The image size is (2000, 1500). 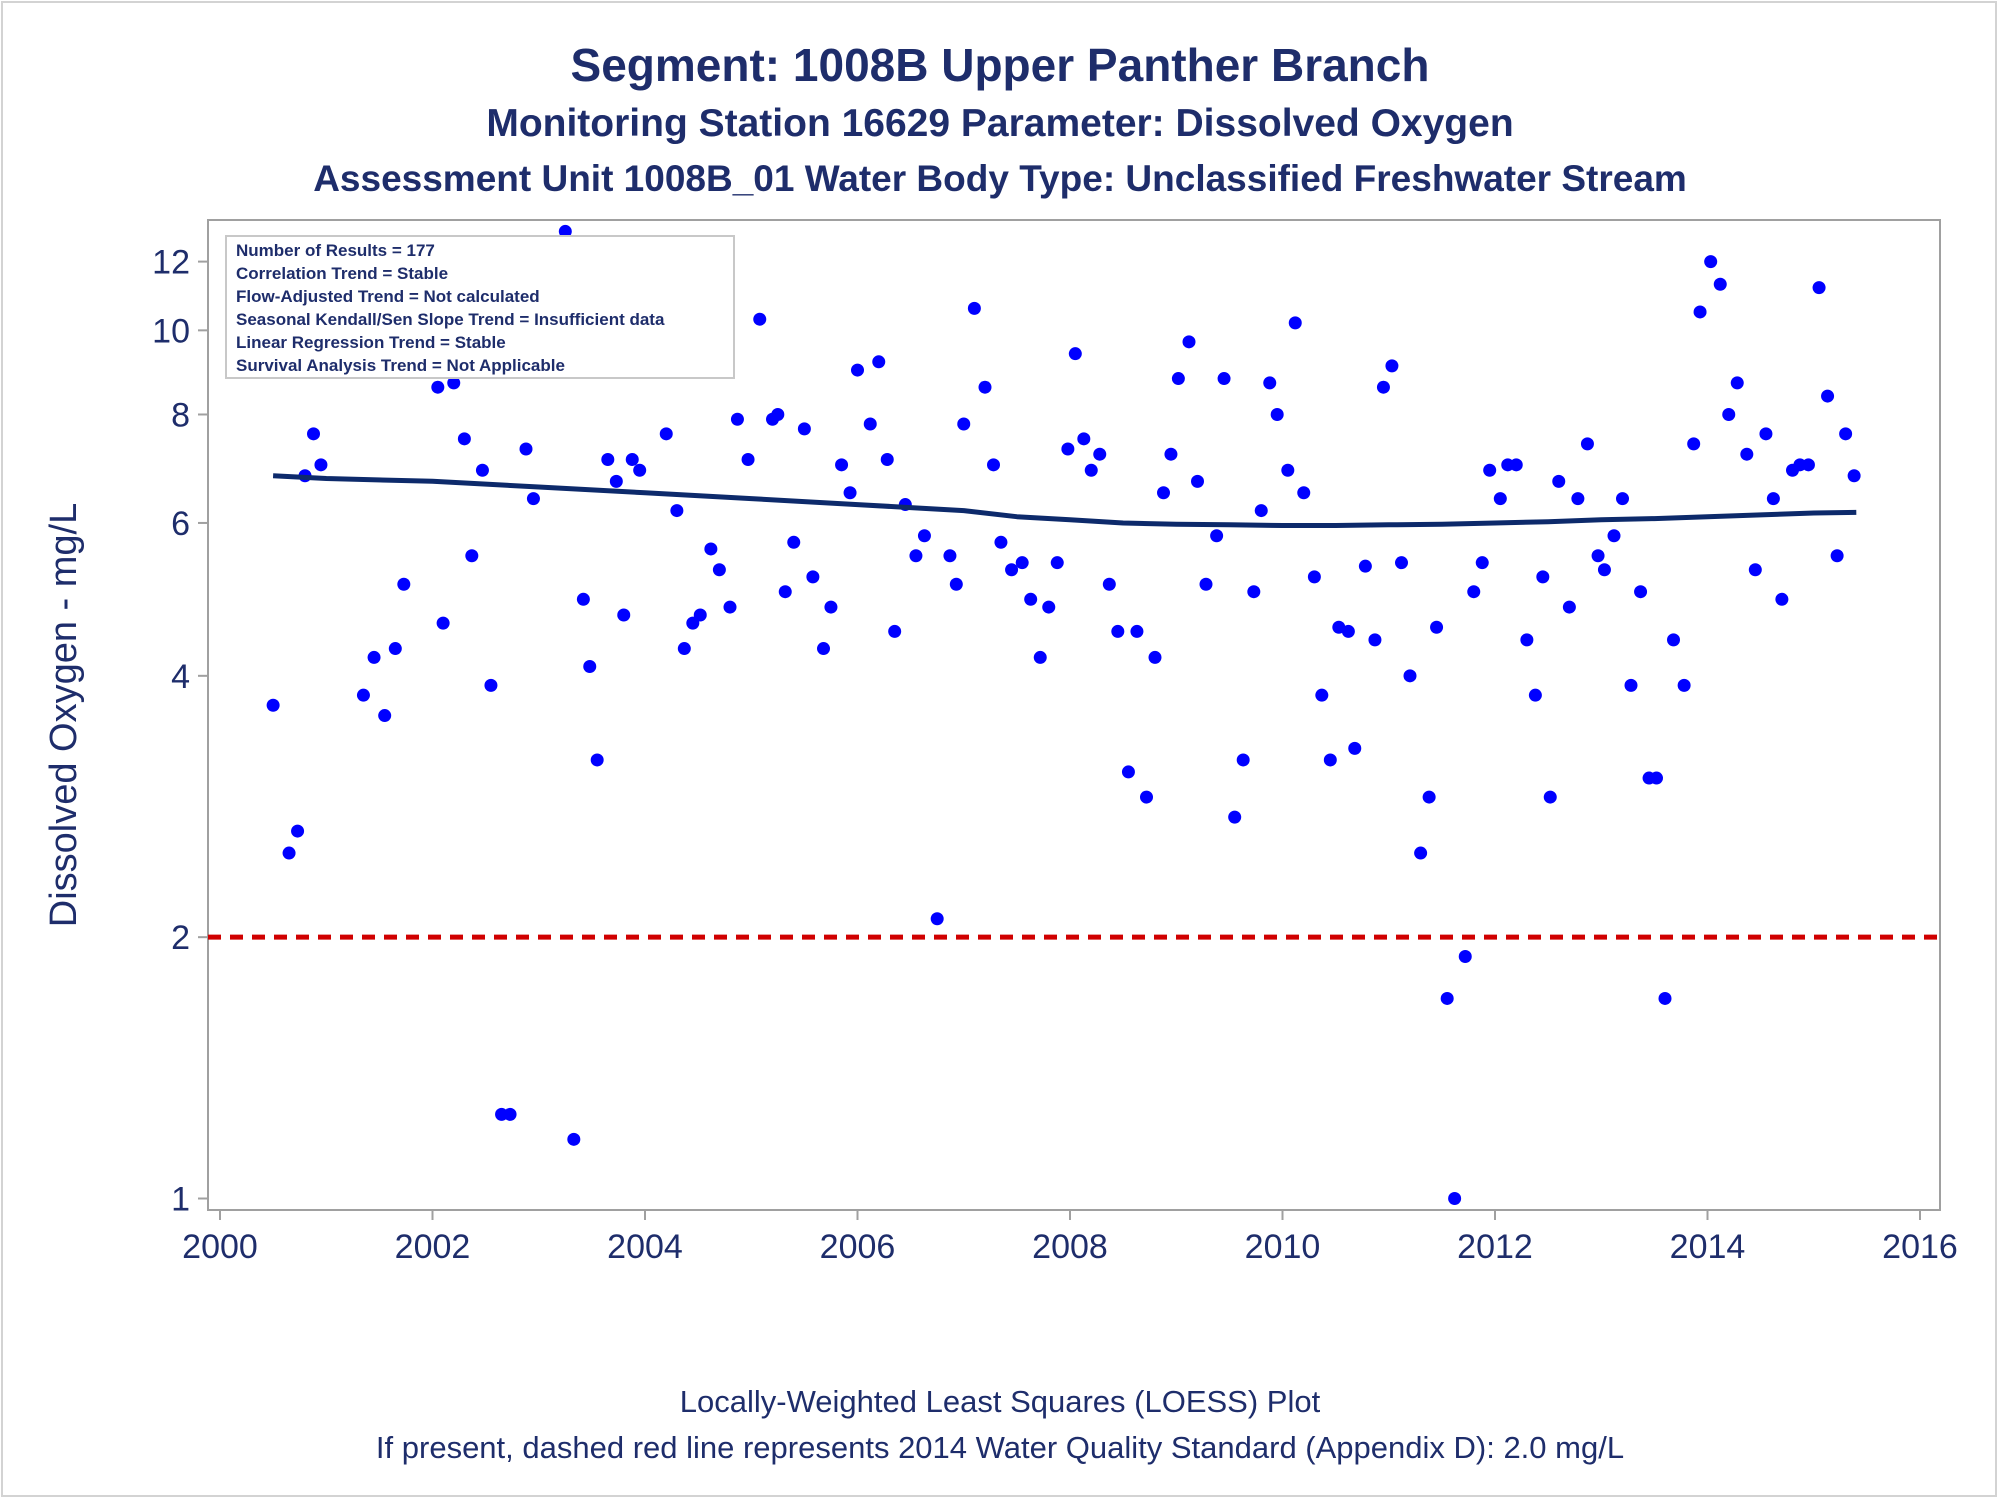 What do you see at coordinates (180, 1200) in the screenshot?
I see `y-tick-label: 1` at bounding box center [180, 1200].